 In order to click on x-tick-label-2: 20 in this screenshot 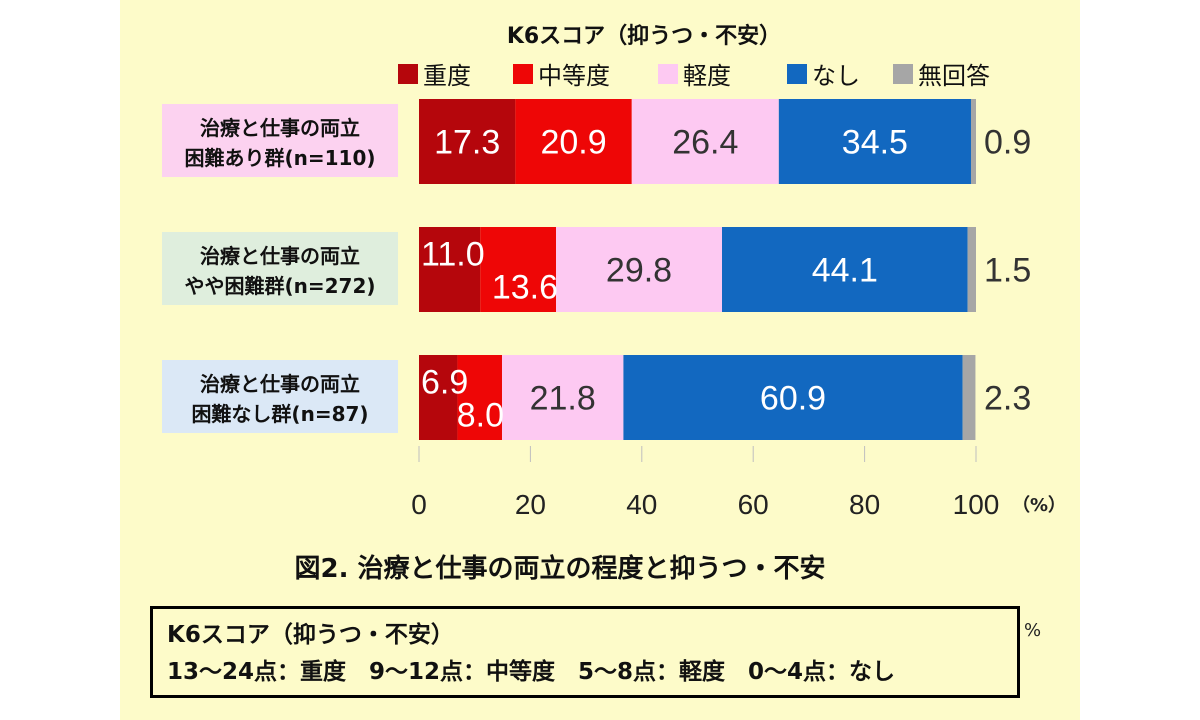, I will do `click(530, 504)`.